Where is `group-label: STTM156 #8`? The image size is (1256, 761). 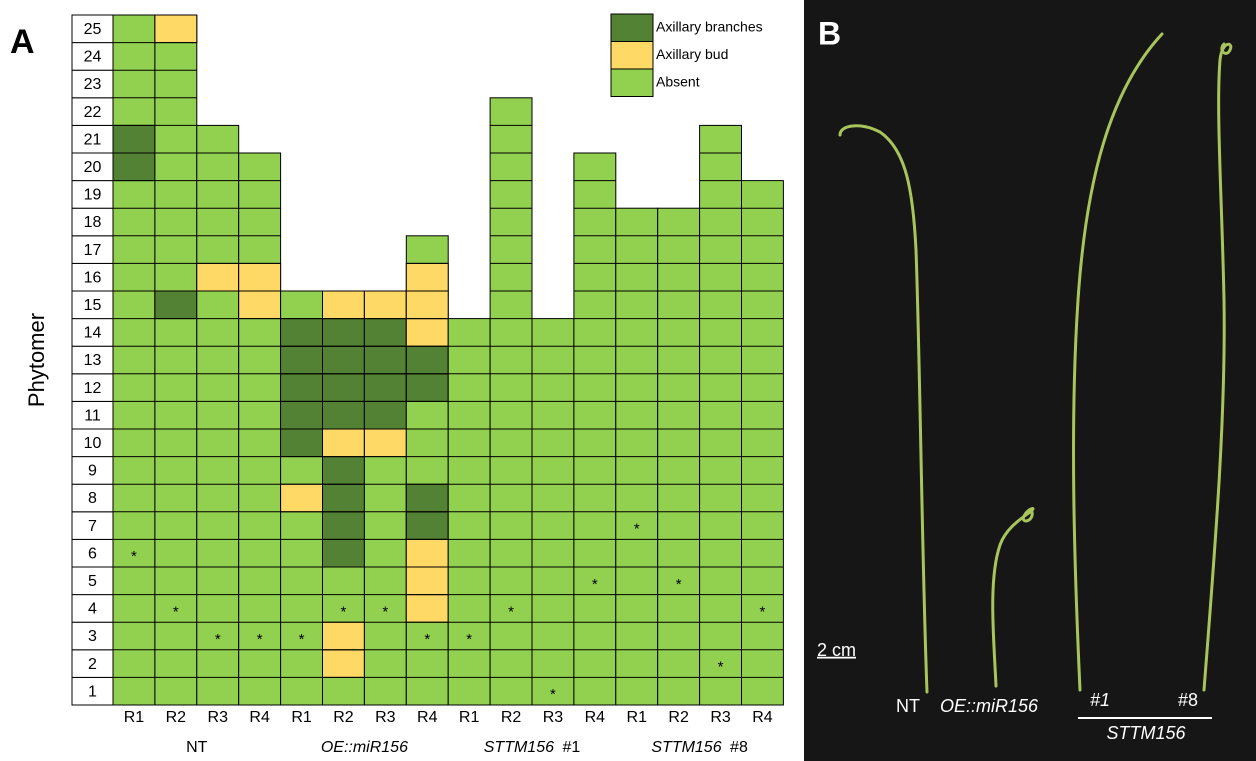 group-label: STTM156 #8 is located at coordinates (699, 747).